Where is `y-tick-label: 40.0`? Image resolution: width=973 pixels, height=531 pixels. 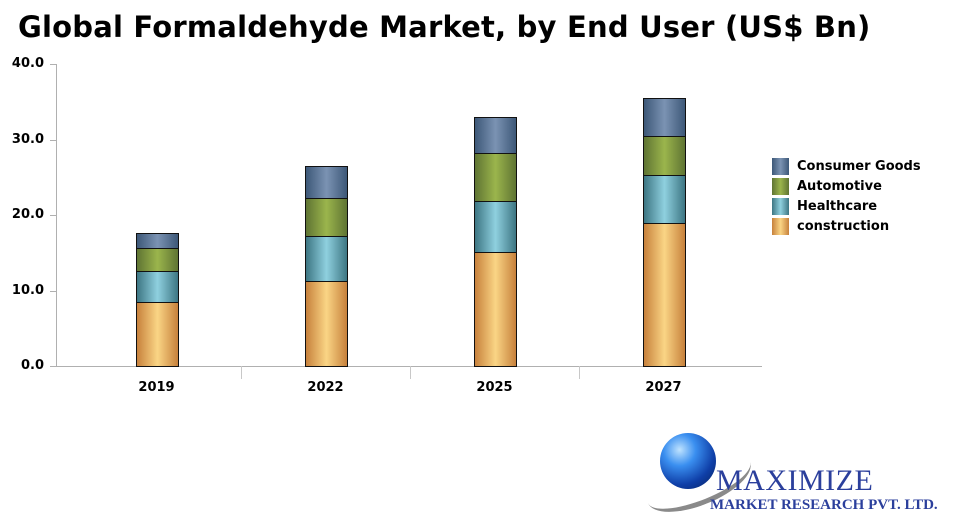
y-tick-label: 40.0 is located at coordinates (27, 63).